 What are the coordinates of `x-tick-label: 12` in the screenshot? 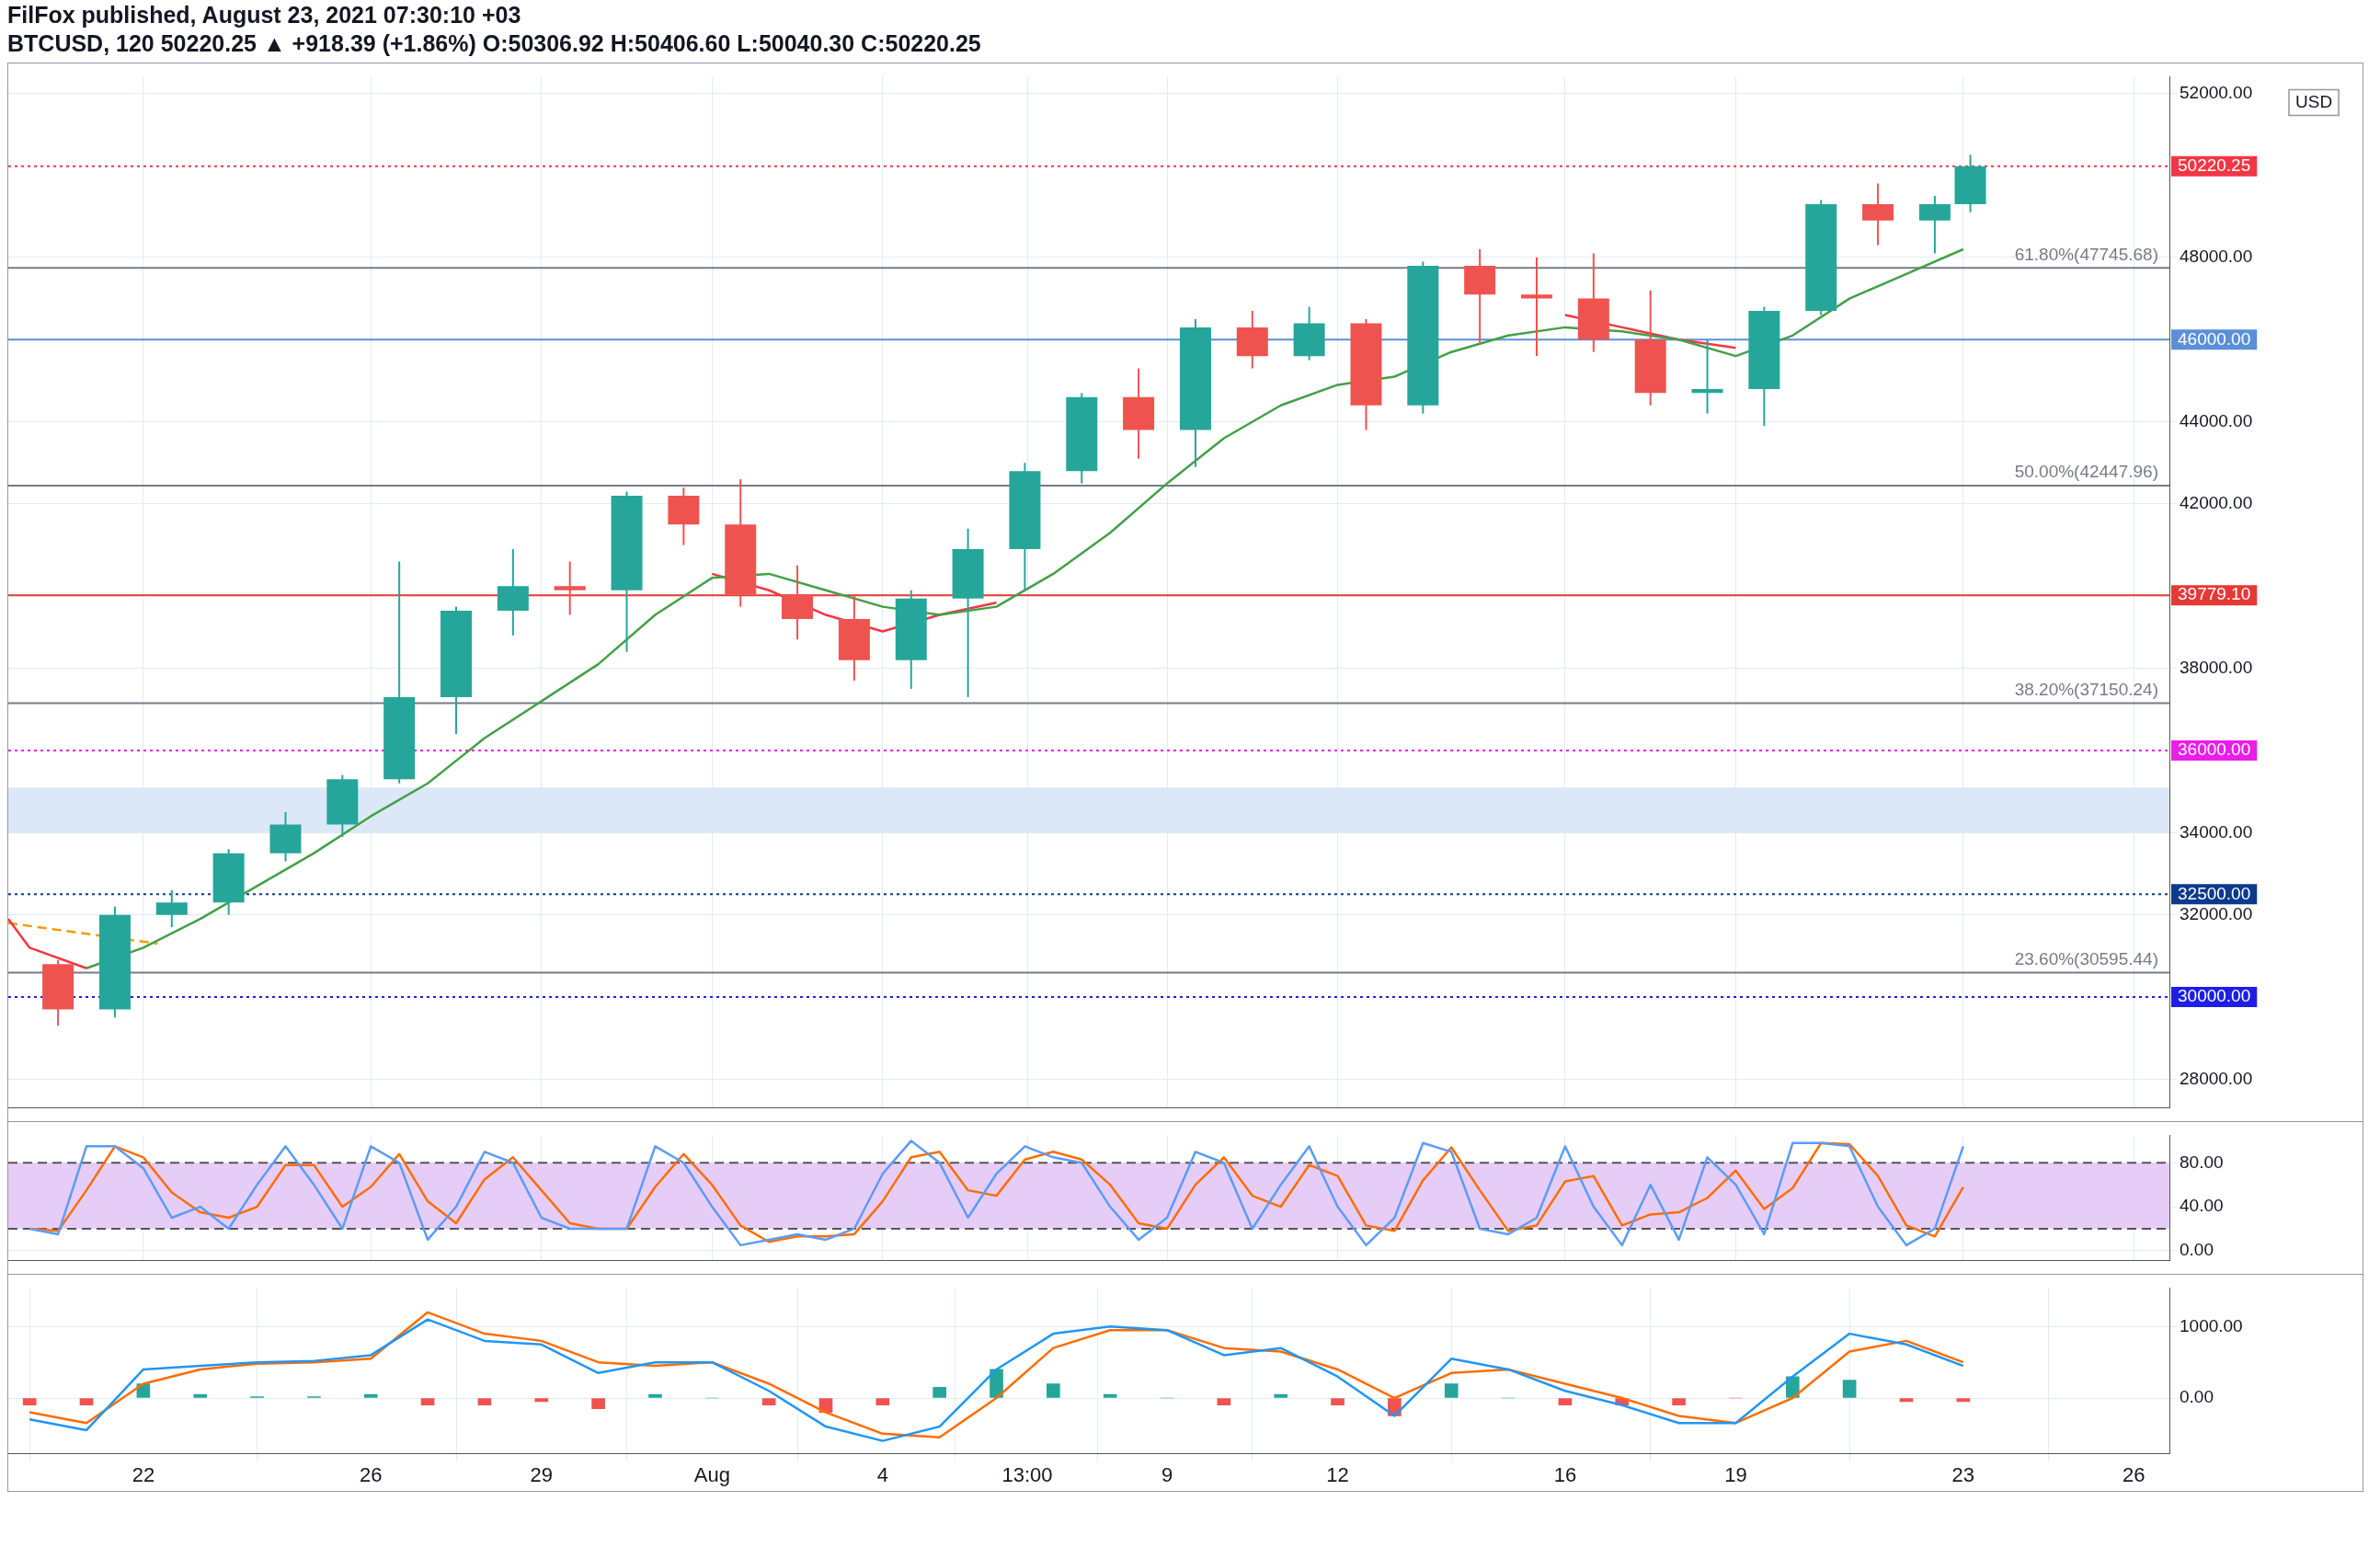 It's located at (1337, 1474).